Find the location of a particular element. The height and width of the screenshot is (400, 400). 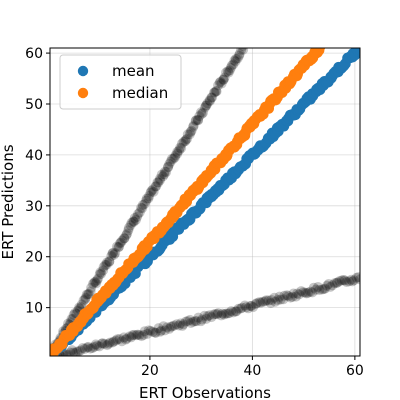

legend-label-mean: mean is located at coordinates (133, 71).